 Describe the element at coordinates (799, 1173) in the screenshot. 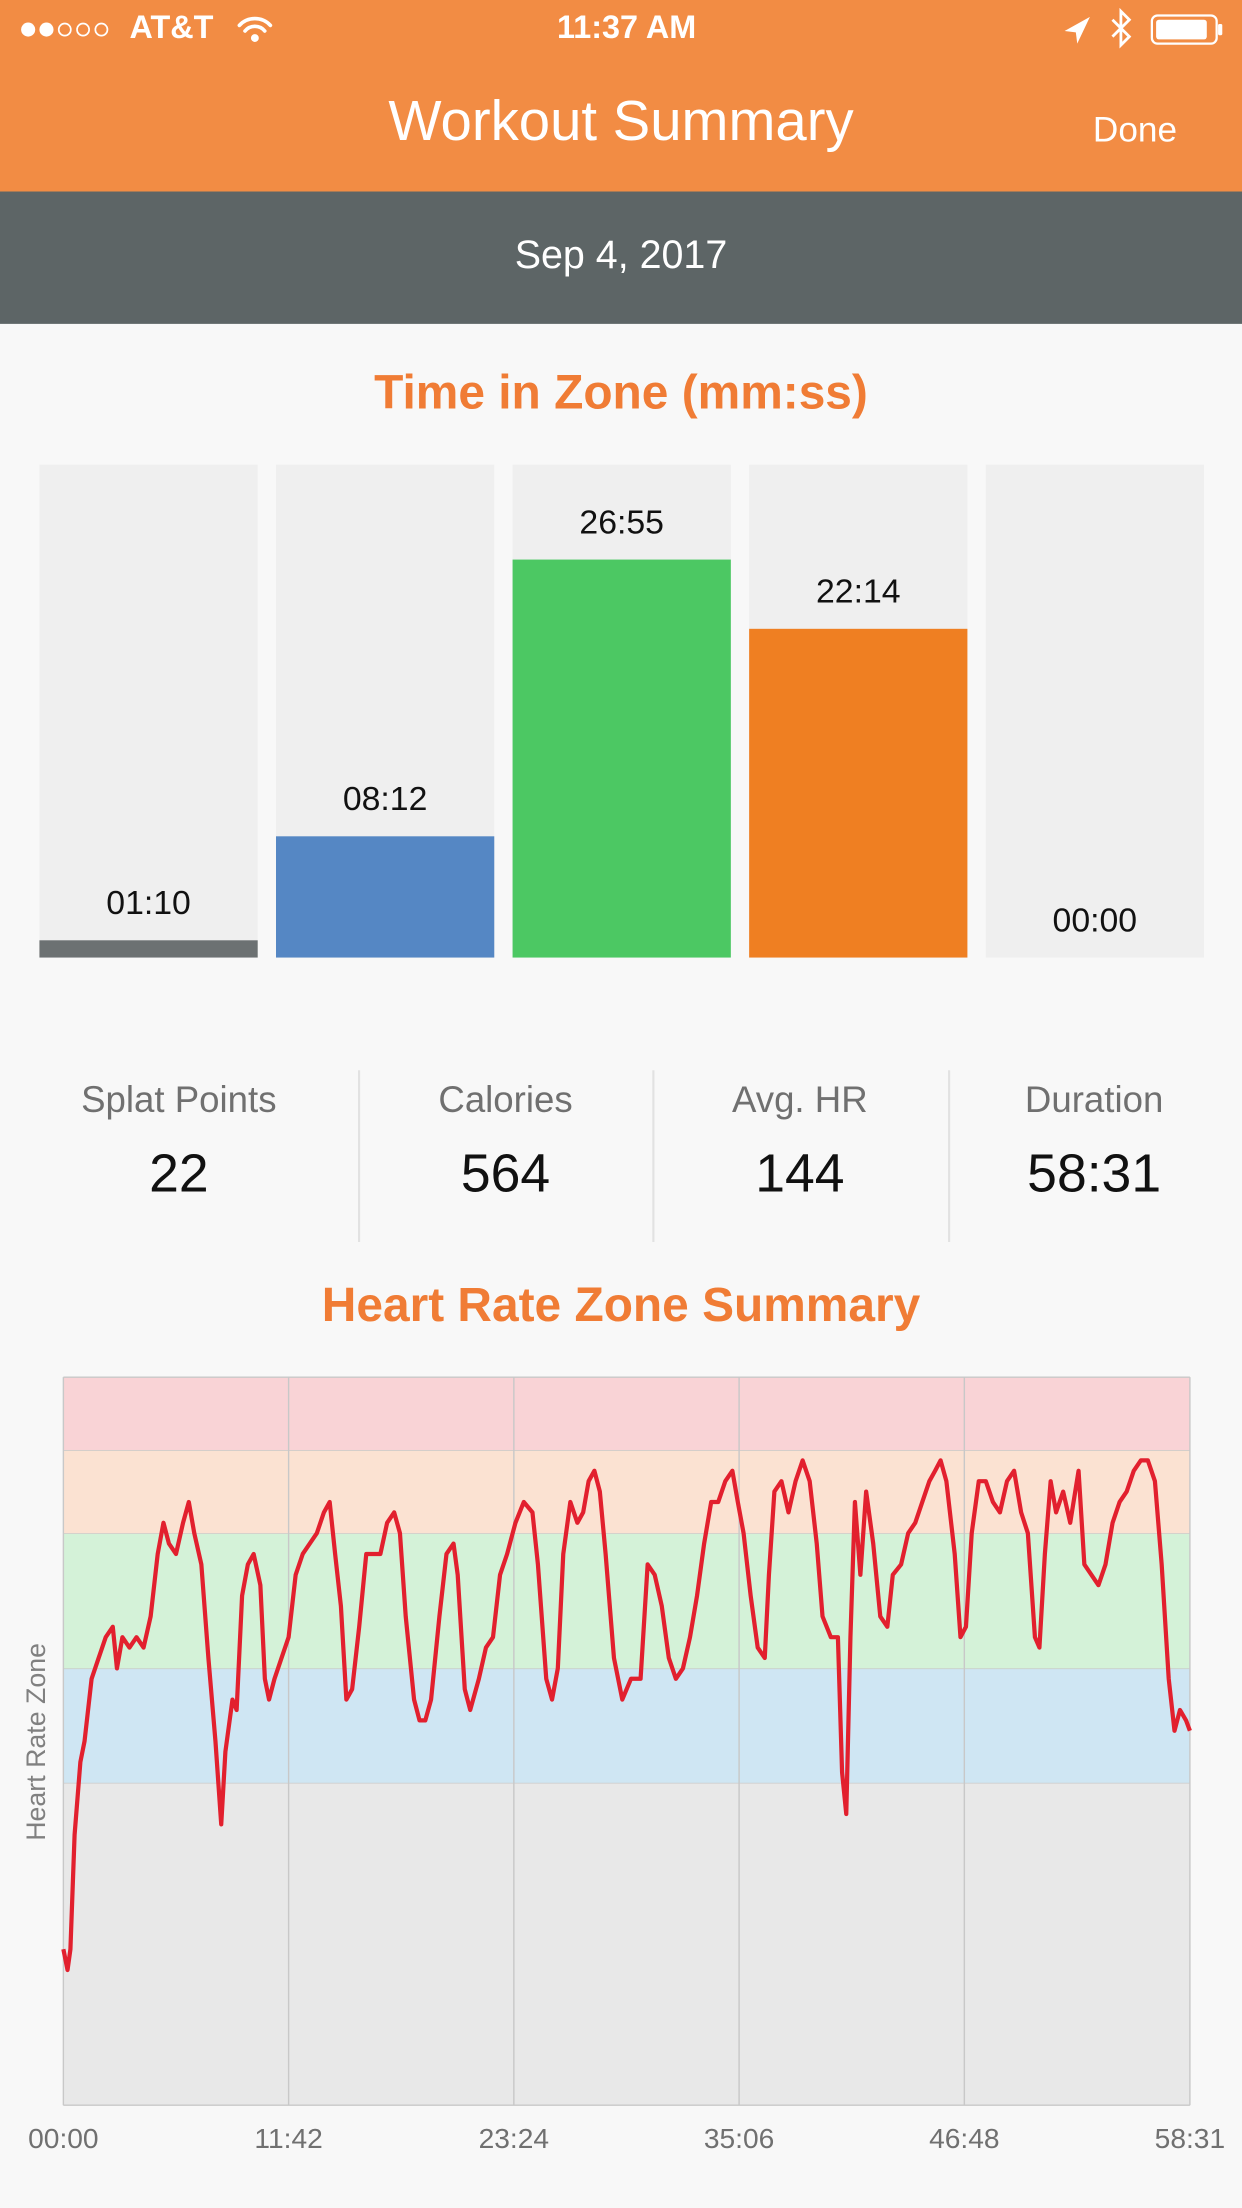

I see `stat-value: 144` at that location.